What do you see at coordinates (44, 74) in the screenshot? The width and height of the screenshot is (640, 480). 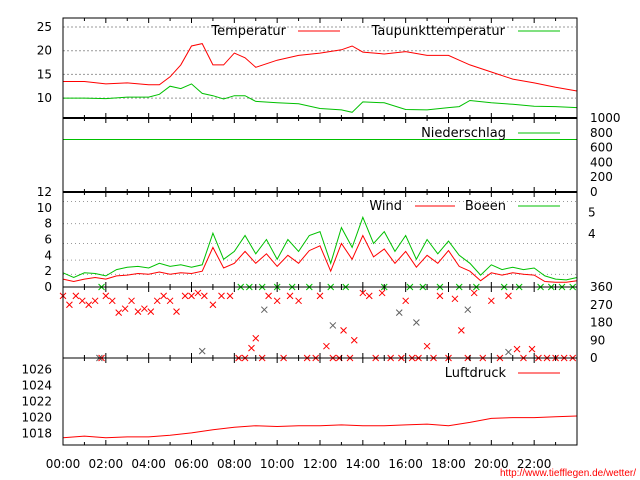 I see `y-tick-label: 15` at bounding box center [44, 74].